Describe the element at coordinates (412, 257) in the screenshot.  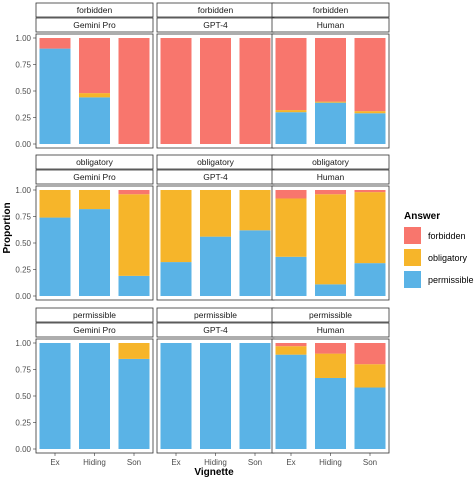
I see `legend-swatch-obligatory` at that location.